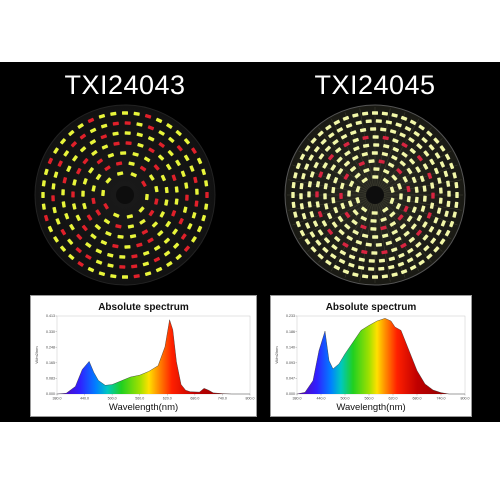 Image resolution: width=500 pixels, height=500 pixels. Describe the element at coordinates (57, 399) in the screenshot. I see `x-tick-label: 380.0` at that location.